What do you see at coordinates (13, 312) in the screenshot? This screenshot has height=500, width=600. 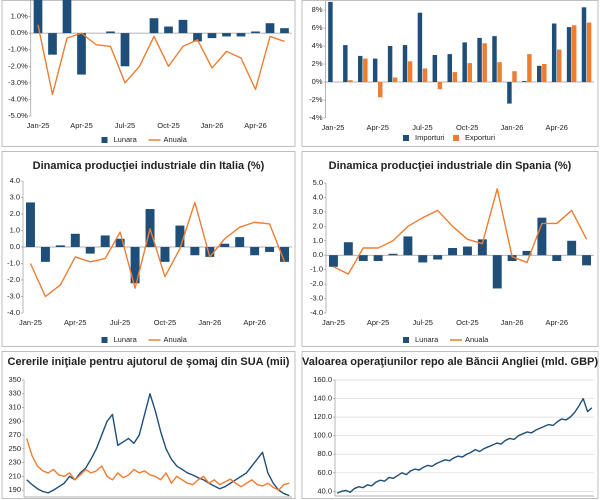 I see `y-tick-label: -4.0` at bounding box center [13, 312].